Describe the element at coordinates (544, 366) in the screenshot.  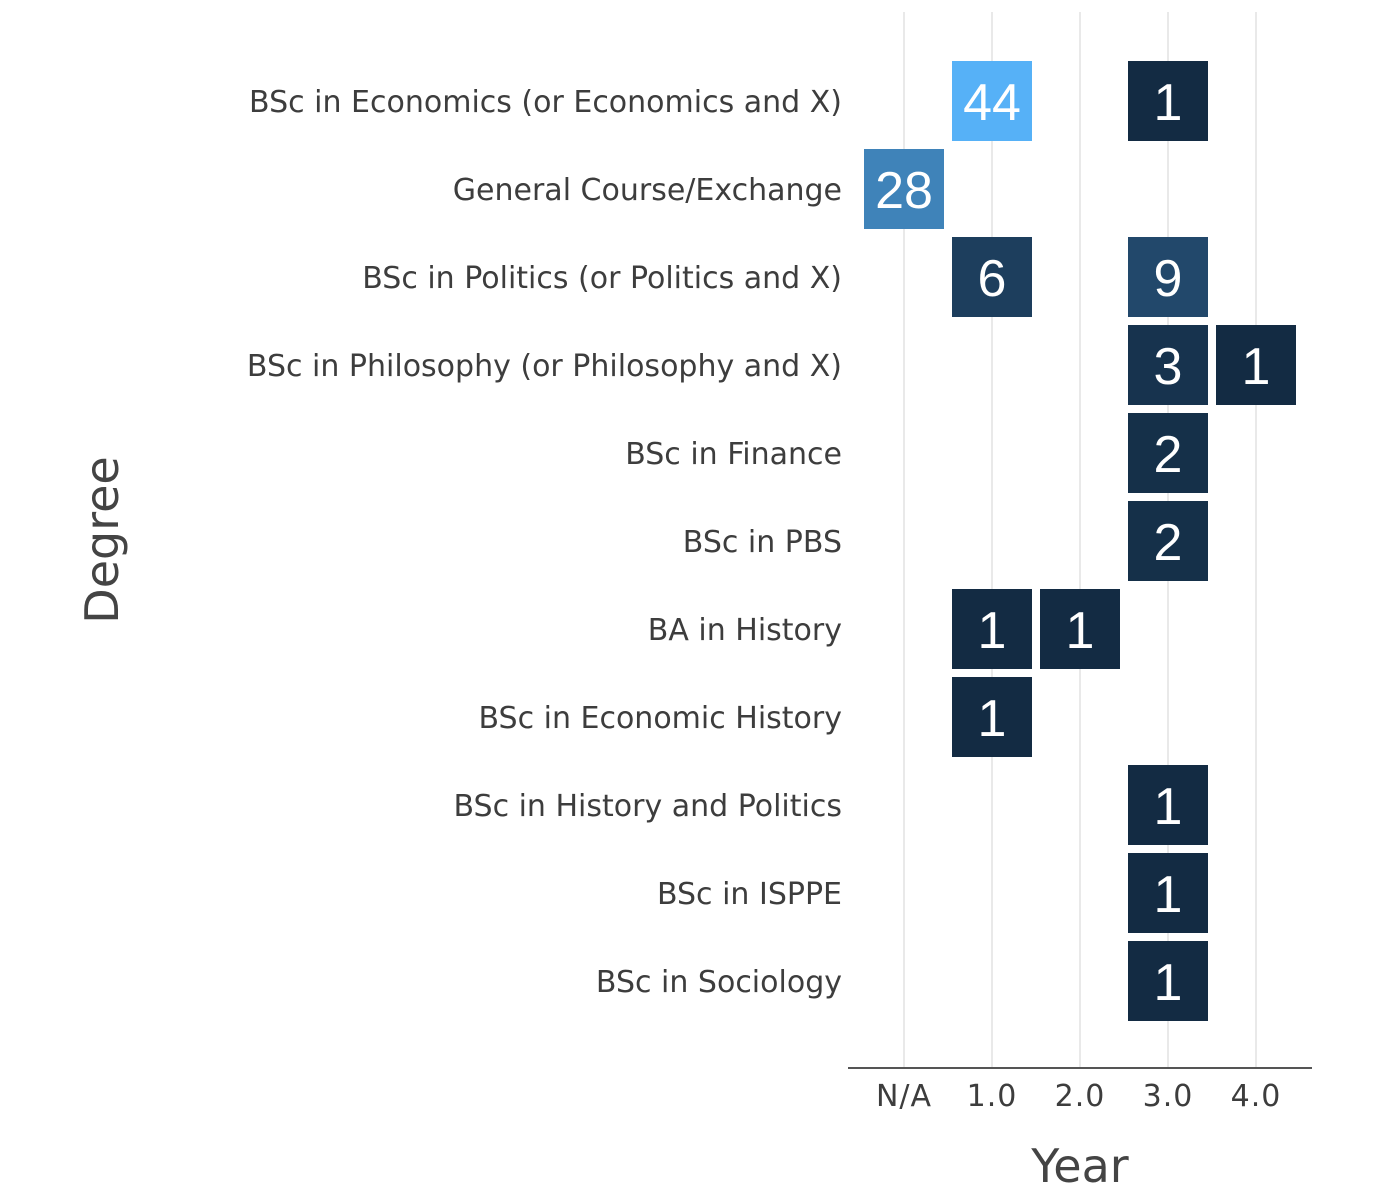
I see `y-tick-label-bsc-in-philosophy-or-philosophy-and-x: BSc in Philosophy (or Philosophy and X)` at that location.